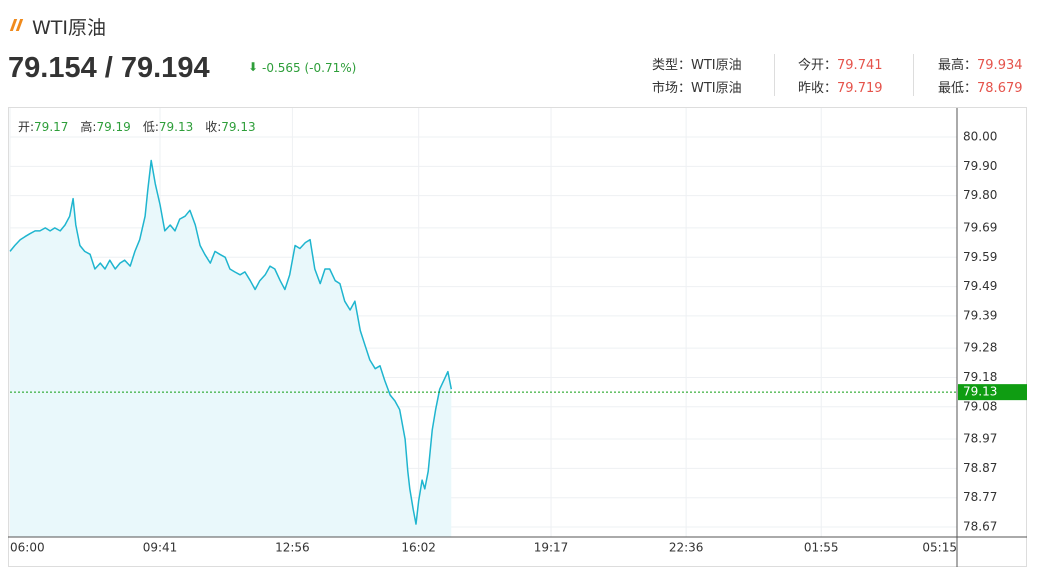 Image resolution: width=1046 pixels, height=576 pixels. What do you see at coordinates (980, 439) in the screenshot?
I see `y-tick-label: 78.97` at bounding box center [980, 439].